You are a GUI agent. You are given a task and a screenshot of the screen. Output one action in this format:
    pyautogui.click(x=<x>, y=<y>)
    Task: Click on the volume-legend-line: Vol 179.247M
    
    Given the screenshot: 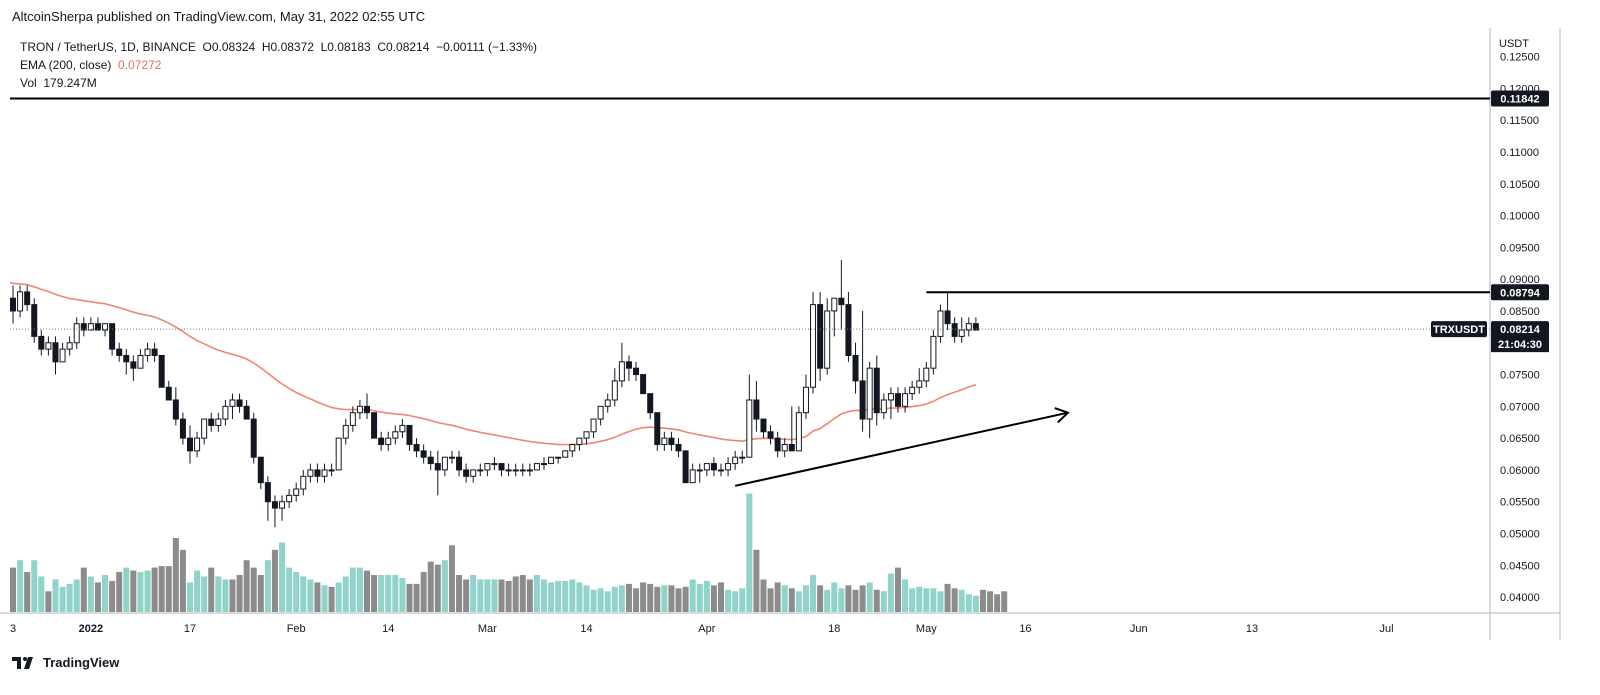 What is the action you would take?
    pyautogui.click(x=278, y=83)
    